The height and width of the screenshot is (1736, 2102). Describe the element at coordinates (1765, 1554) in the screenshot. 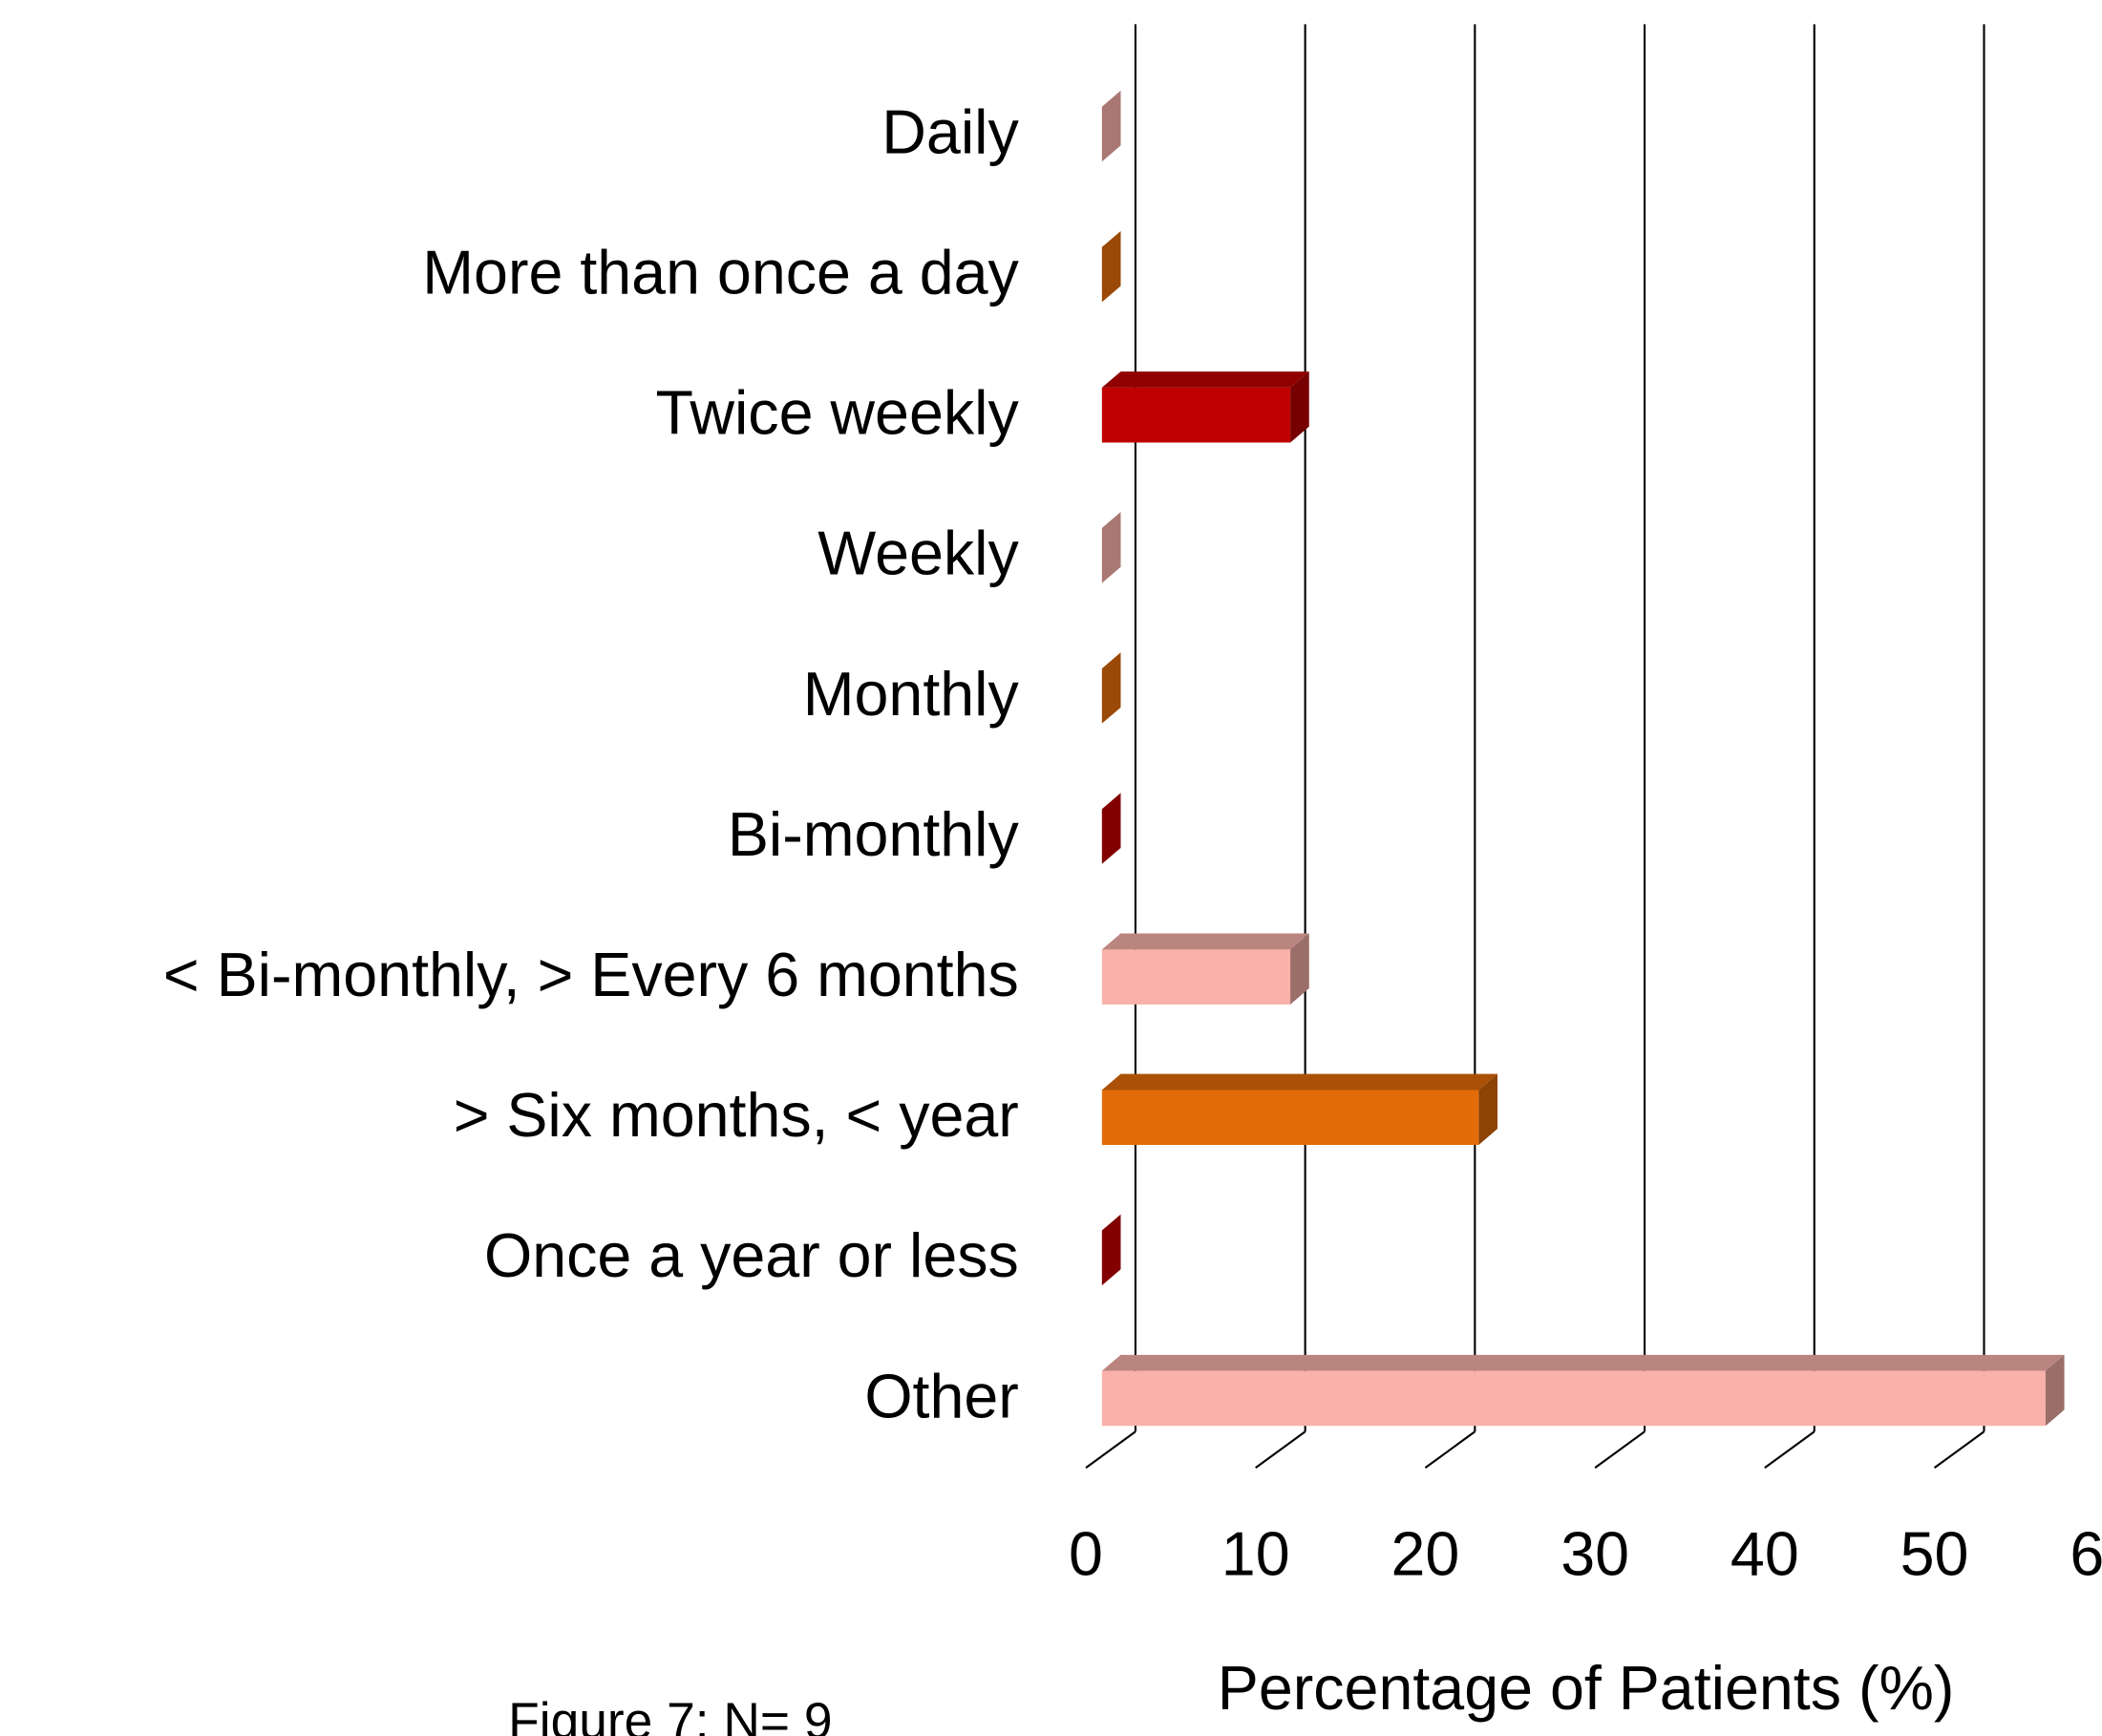

I see `x-tick-label: 40` at that location.